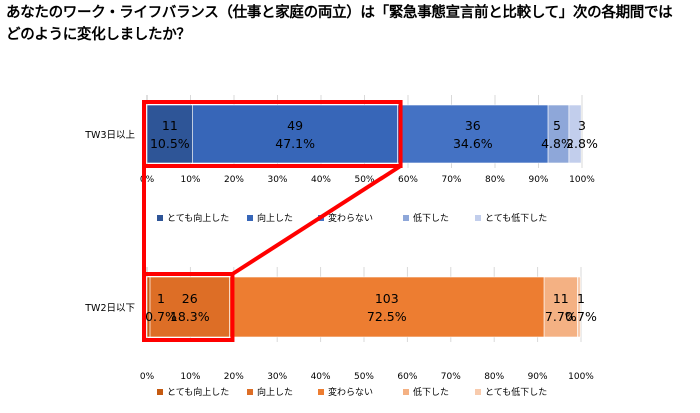  What do you see at coordinates (170, 143) in the screenshot?
I see `data-label-percent: 10.5%` at bounding box center [170, 143].